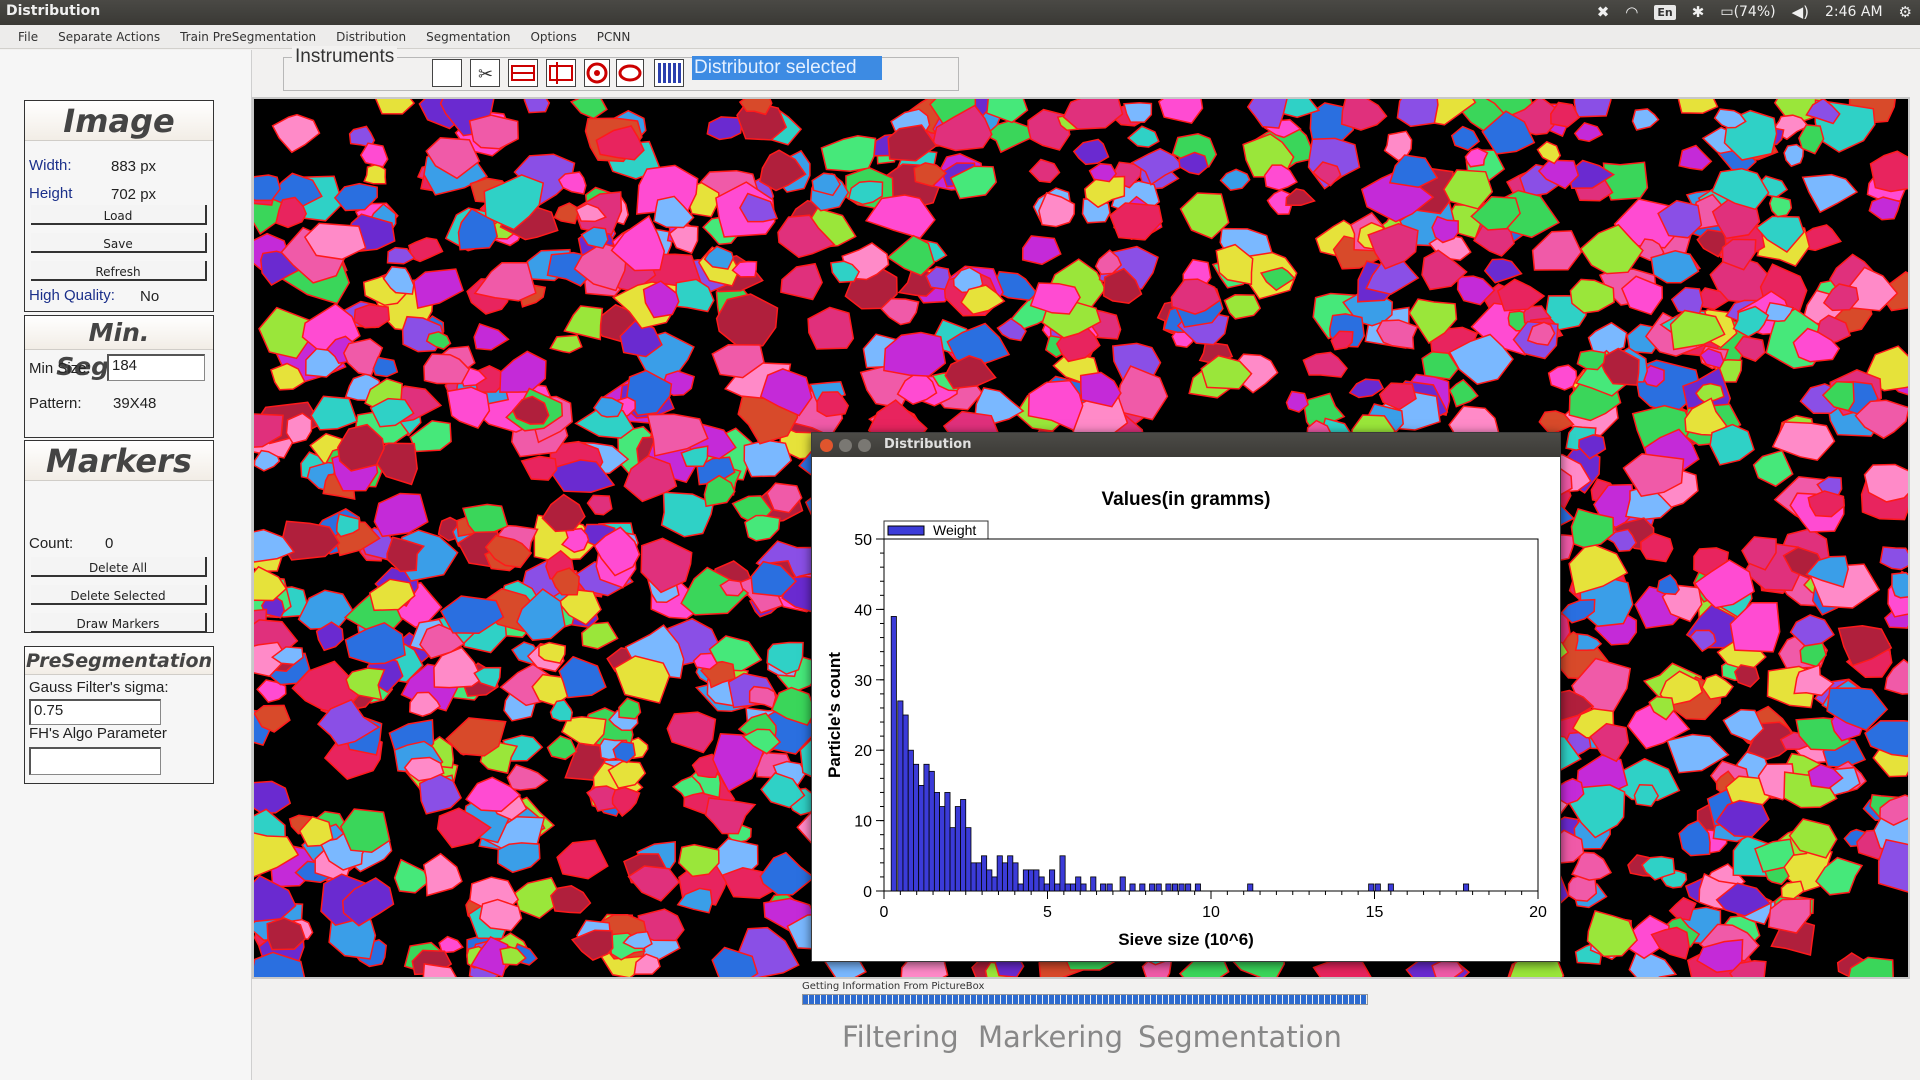 The image size is (1920, 1080). What do you see at coordinates (1665, 12) in the screenshot?
I see `keyboard-language-indicator: En` at bounding box center [1665, 12].